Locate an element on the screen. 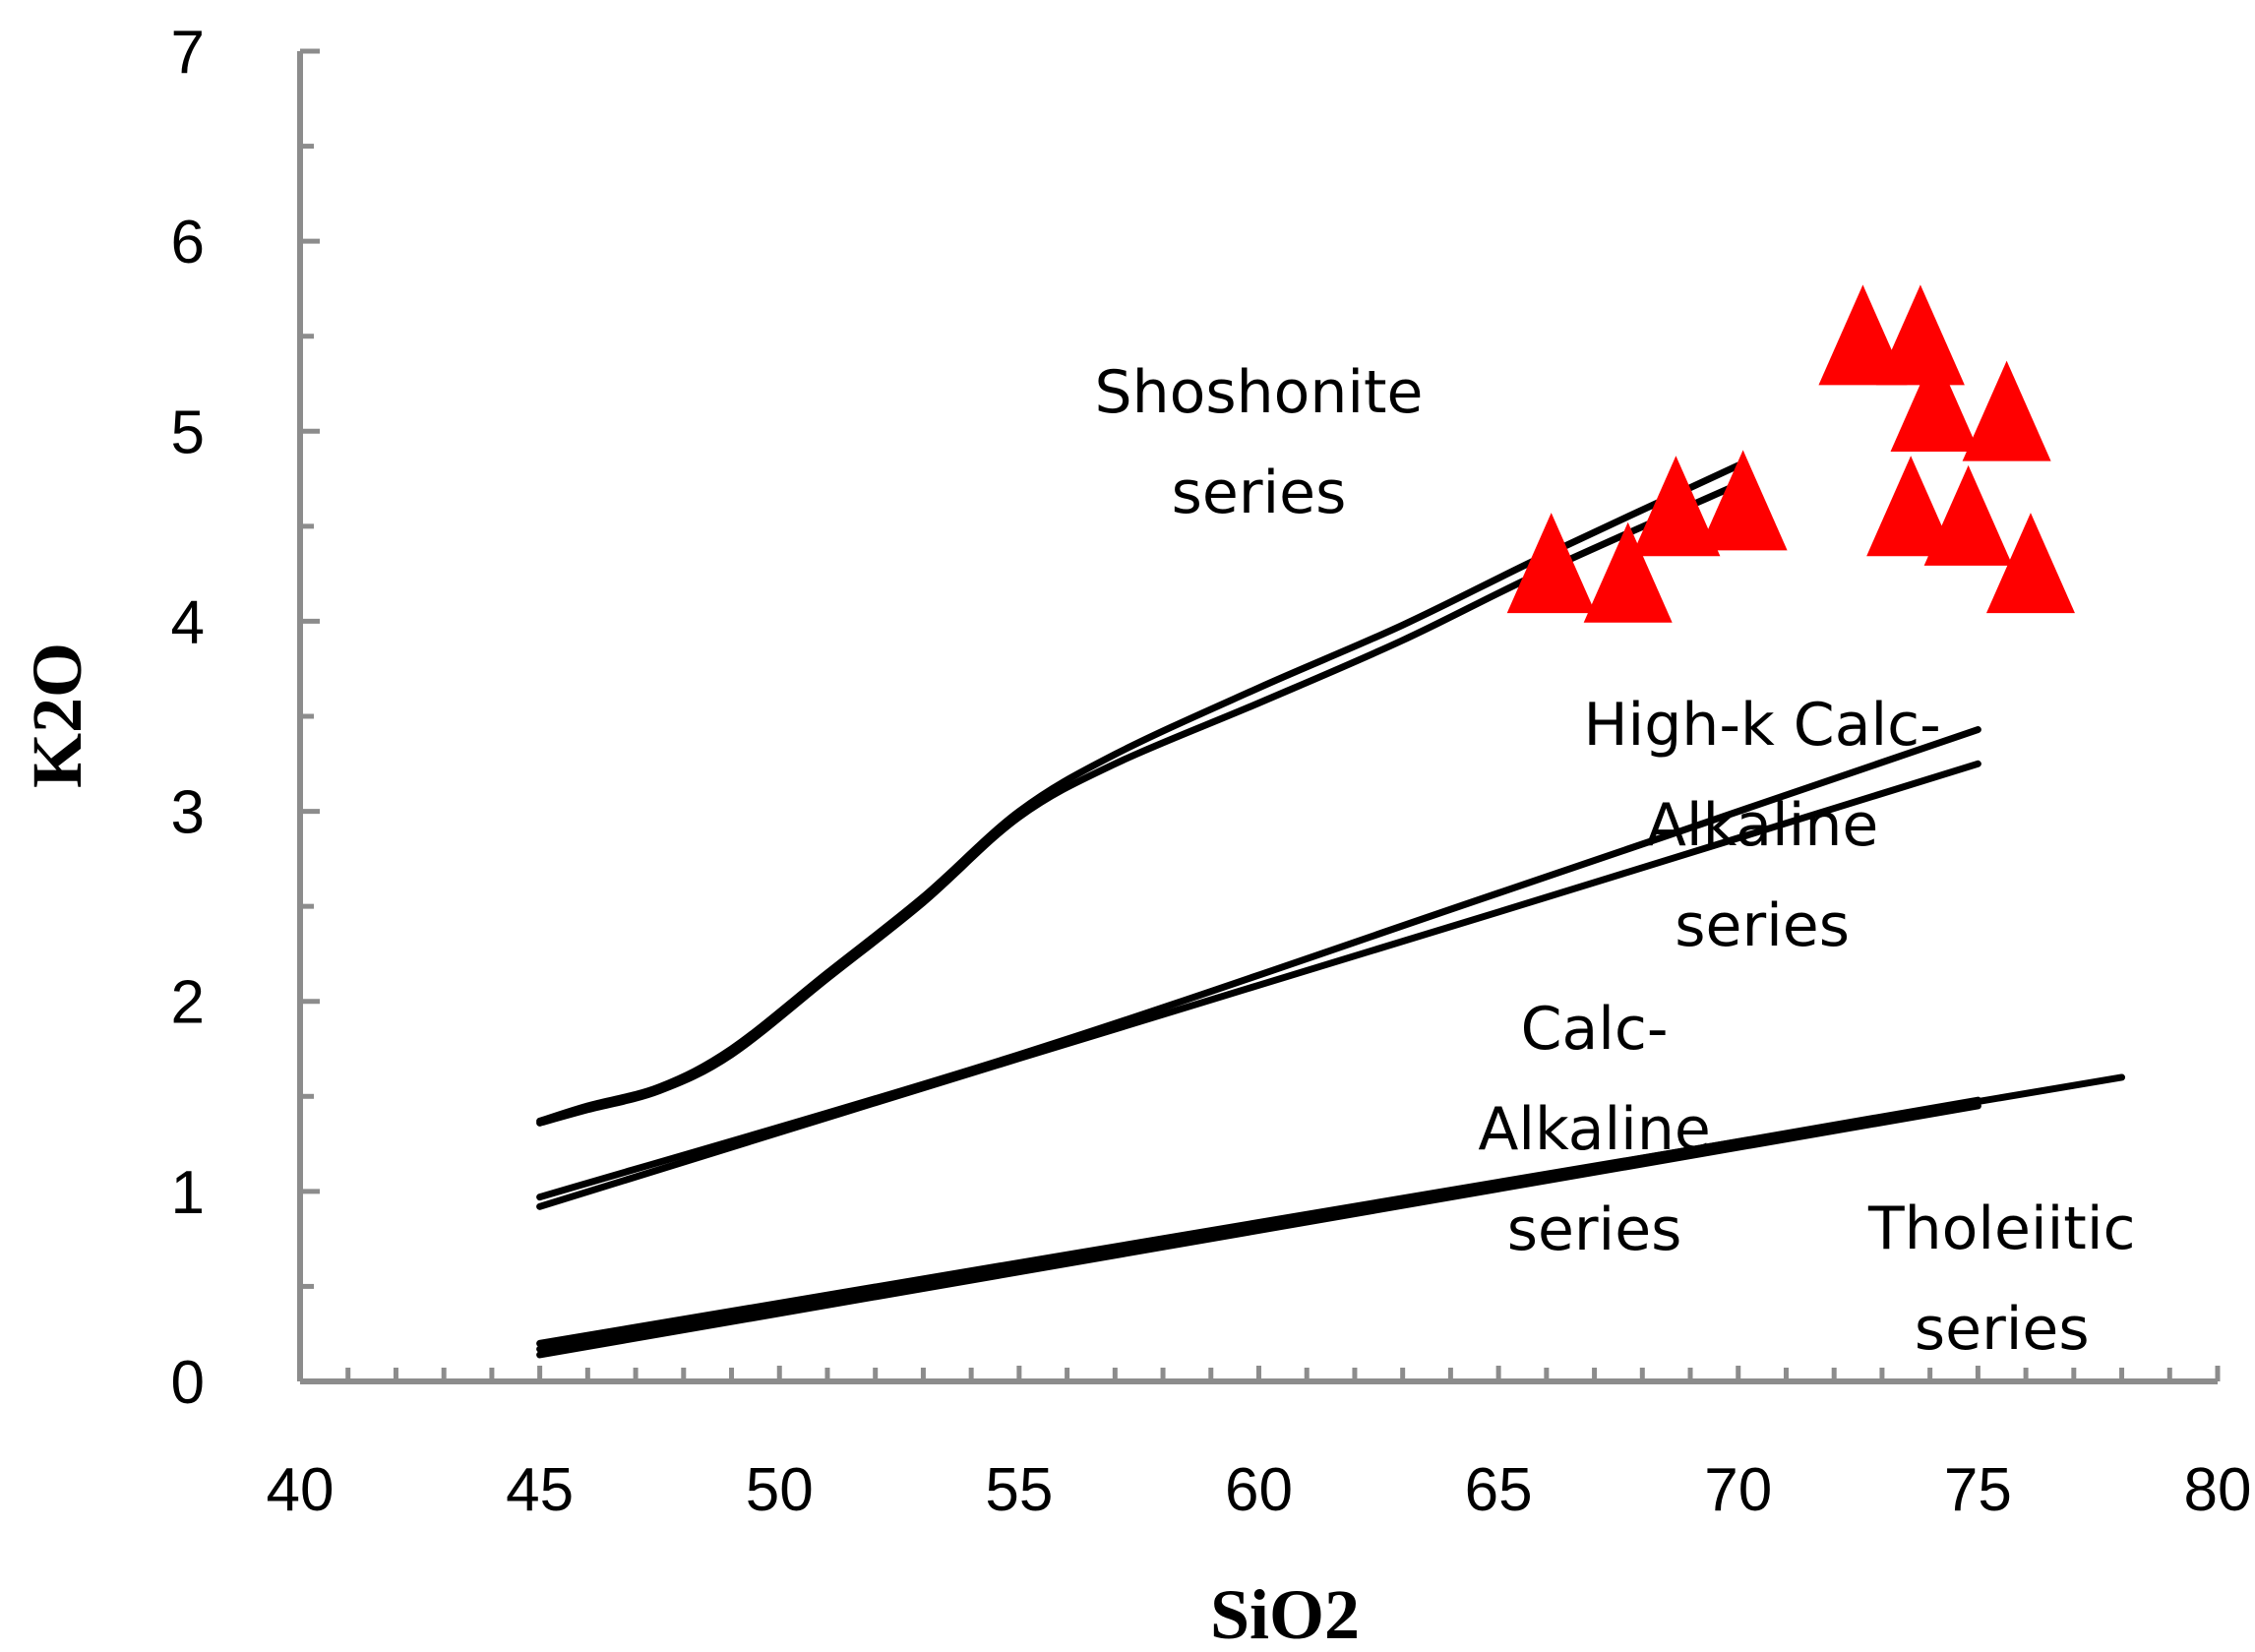 The height and width of the screenshot is (1652, 2255). x-tick-label: 45 is located at coordinates (540, 1490).